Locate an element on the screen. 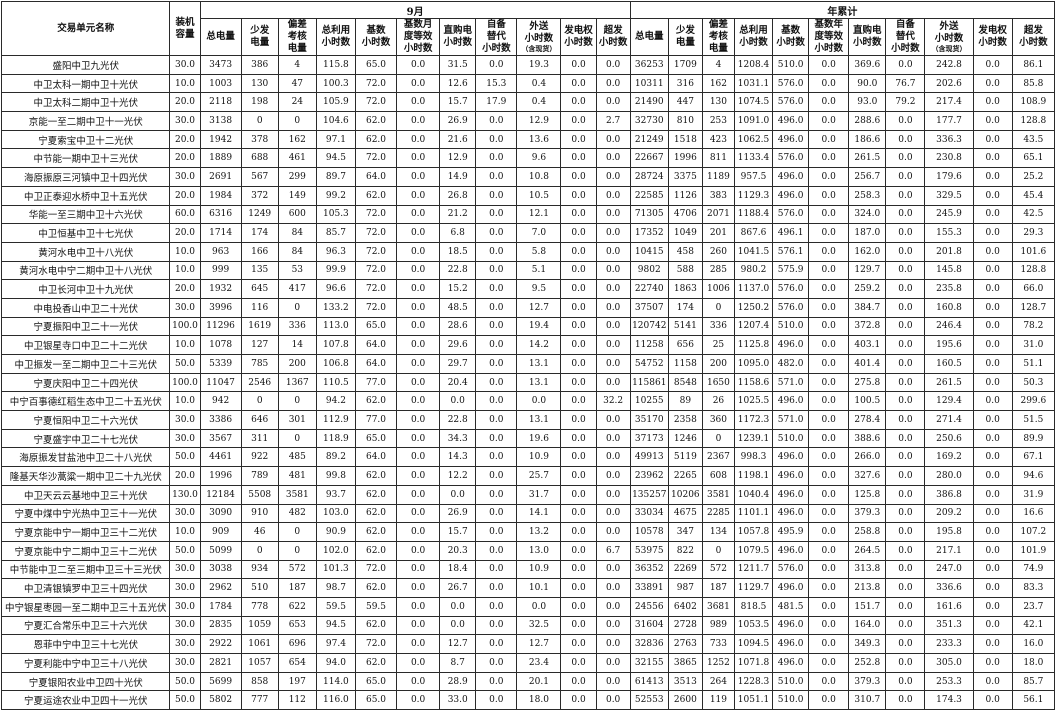 This screenshot has height=712, width=1056. year-value-cell-1: 89 is located at coordinates (685, 401).